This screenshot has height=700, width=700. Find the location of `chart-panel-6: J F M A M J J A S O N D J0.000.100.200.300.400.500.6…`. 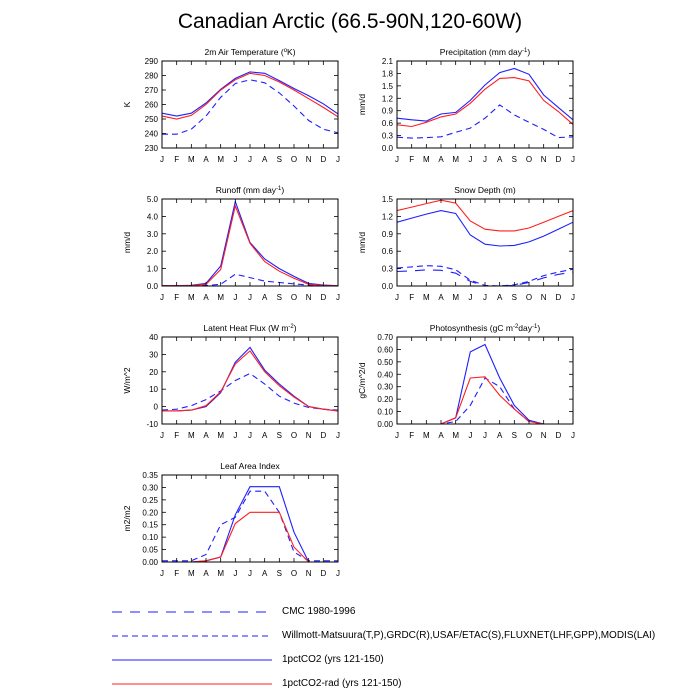

chart-panel-6: J F M A M J J A S O N D J0.000.100.200.300.400.500.6… is located at coordinates (466, 381).